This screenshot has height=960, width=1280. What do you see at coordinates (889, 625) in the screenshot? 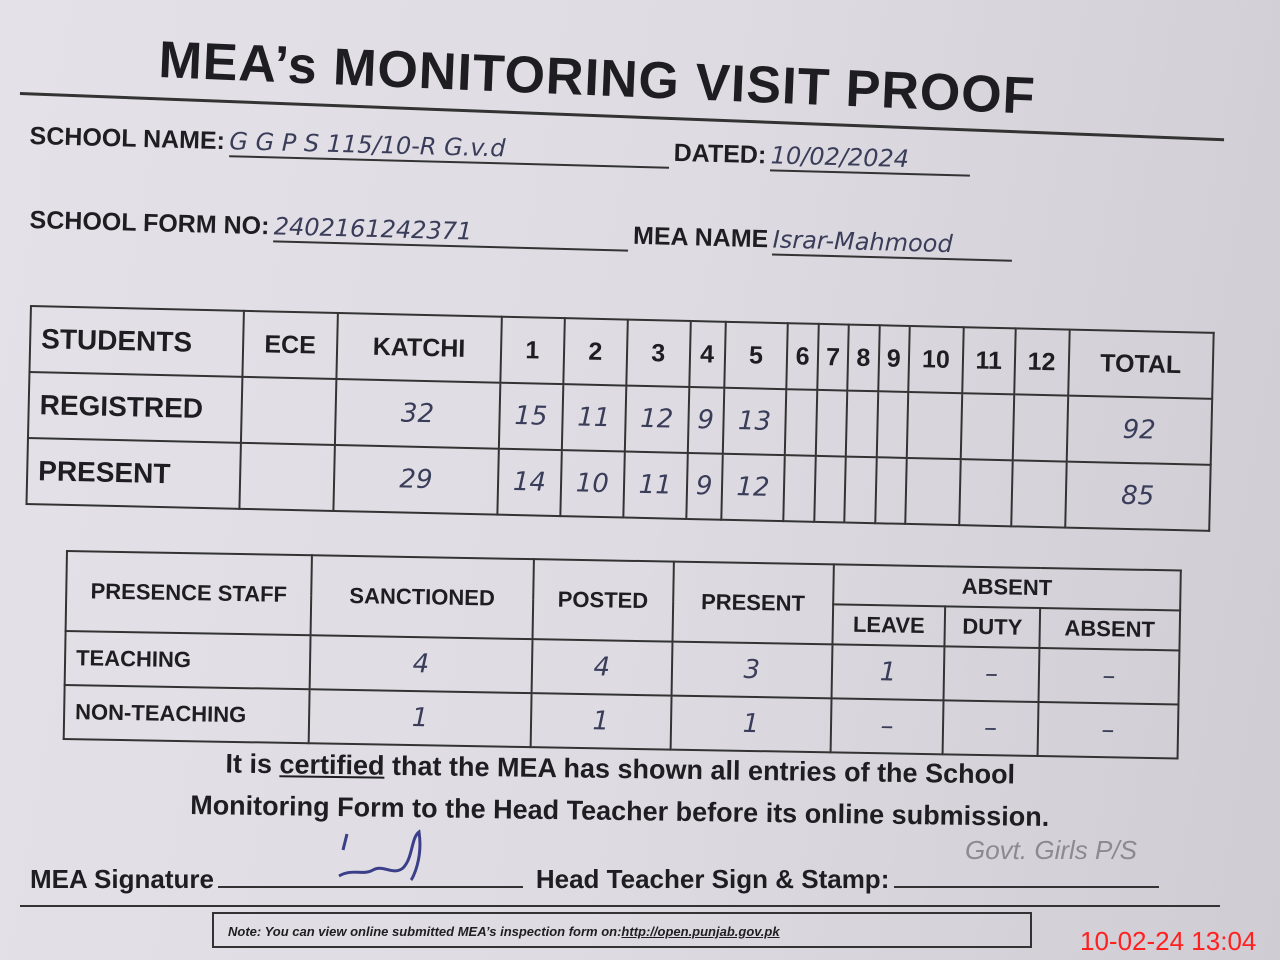
I see `absent-subheader: LEAVE` at bounding box center [889, 625].